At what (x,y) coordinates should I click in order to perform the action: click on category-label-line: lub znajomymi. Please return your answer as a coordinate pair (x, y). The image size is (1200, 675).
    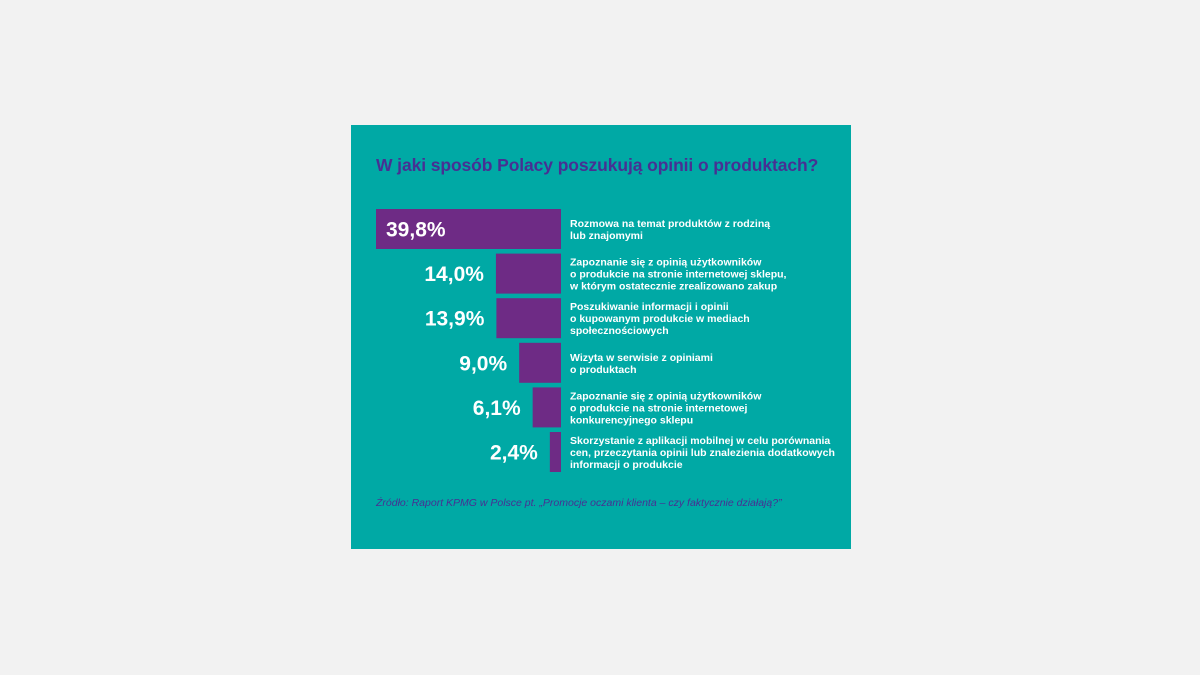
    Looking at the image, I should click on (606, 236).